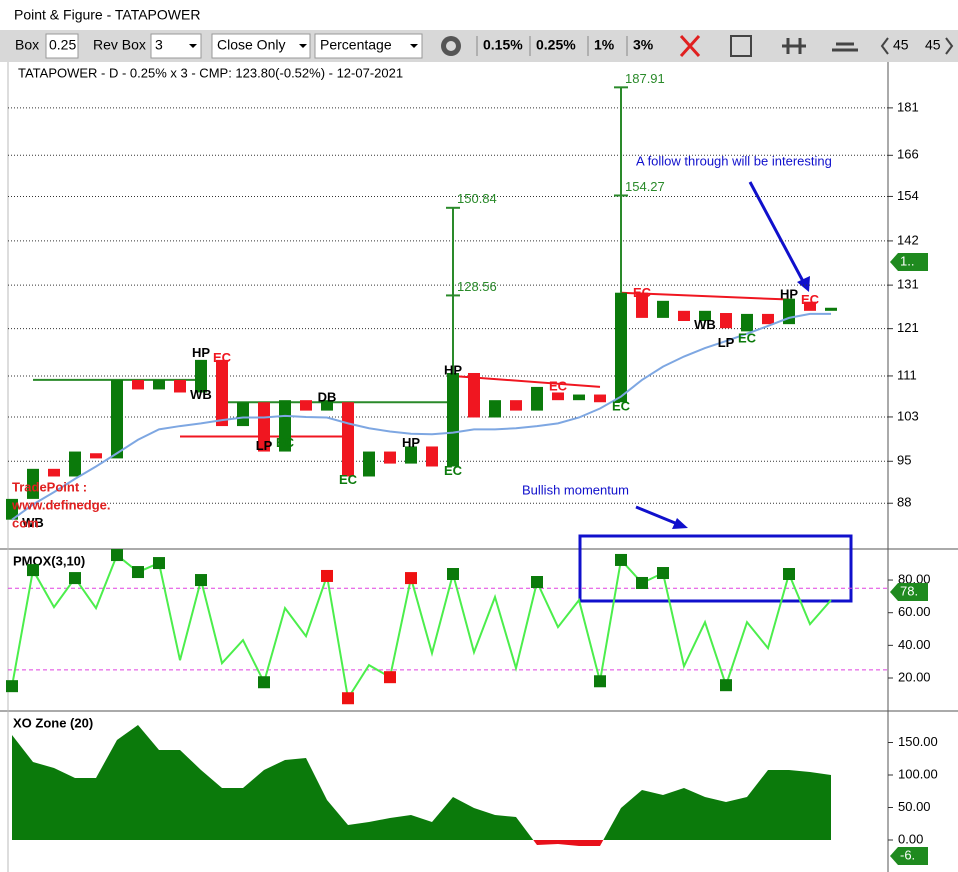  What do you see at coordinates (908, 284) in the screenshot?
I see `y-tick-label: 131` at bounding box center [908, 284].